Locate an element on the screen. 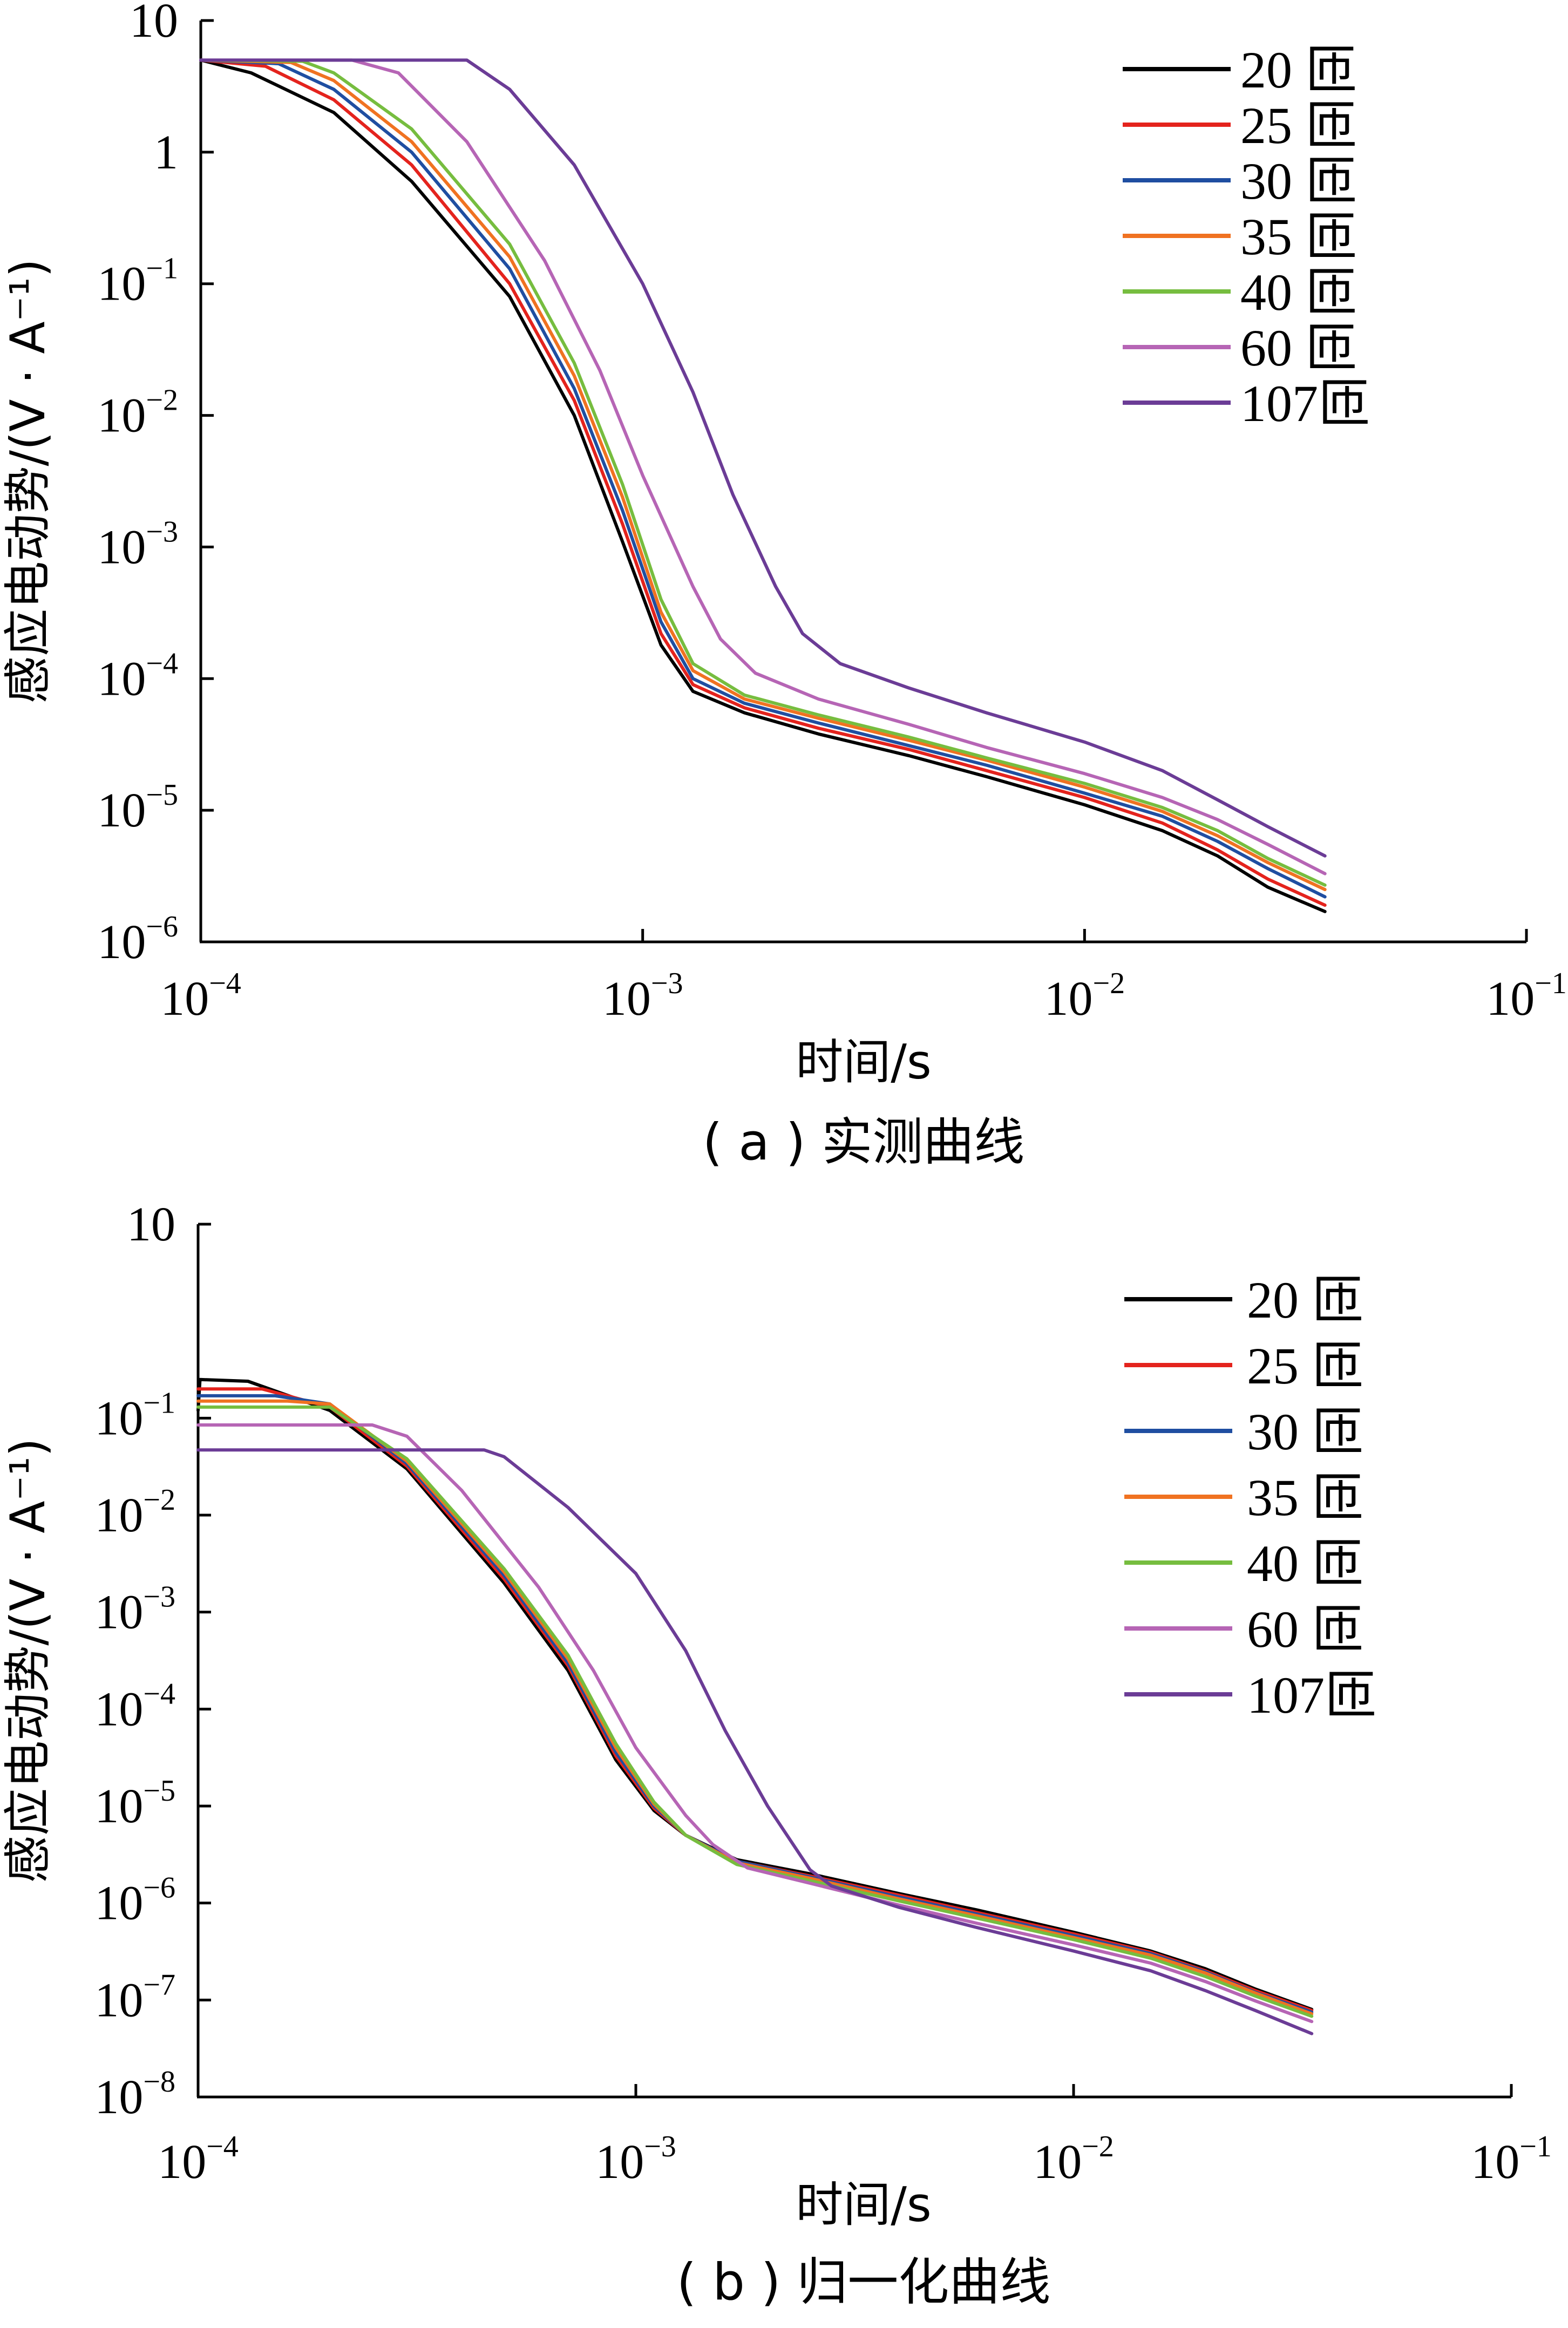  chart-caption: ( a ) 实测曲线 is located at coordinates (864, 1142).